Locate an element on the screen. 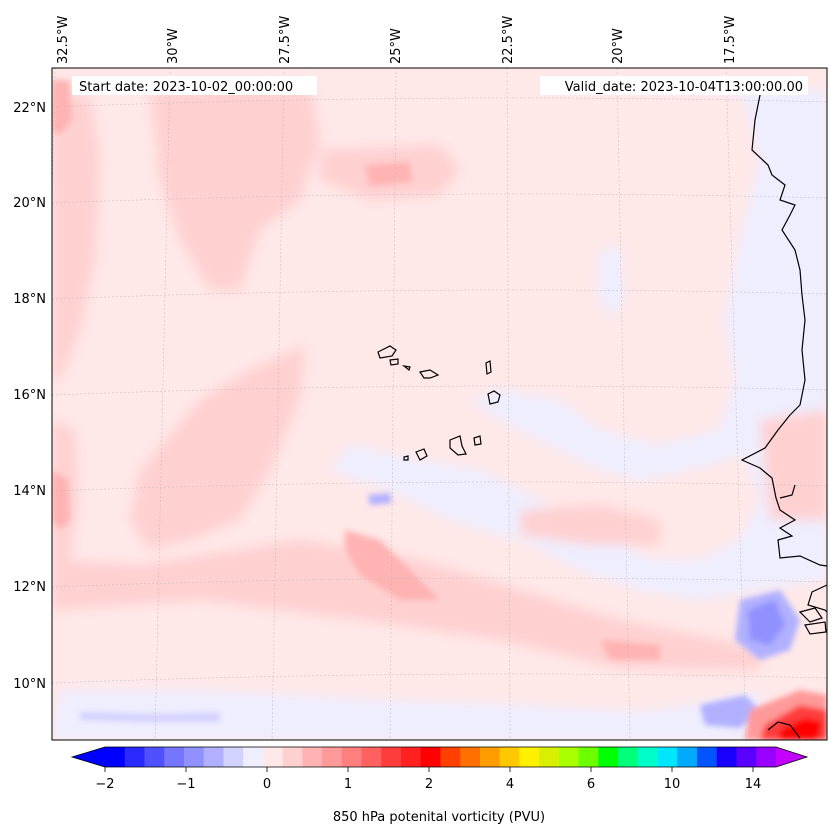 This screenshot has width=837, height=836. pv-positive-hotspot is located at coordinates (800, 729).